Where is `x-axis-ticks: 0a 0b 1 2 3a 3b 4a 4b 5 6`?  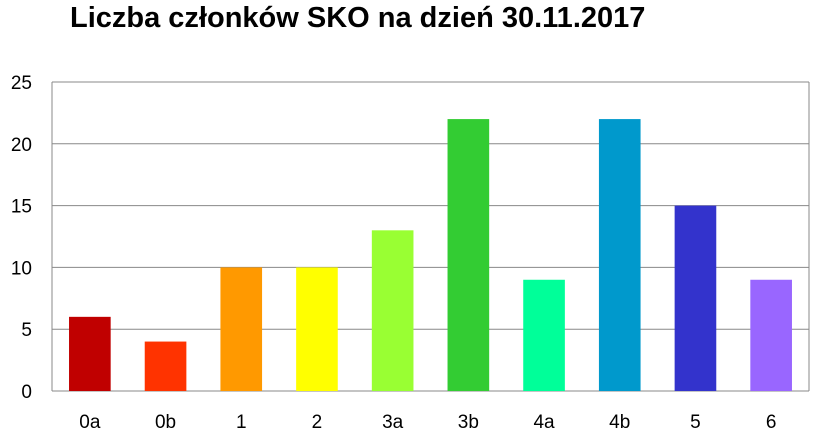 x-axis-ticks: 0a 0b 1 2 3a 3b 4a 4b 5 6 is located at coordinates (427, 422).